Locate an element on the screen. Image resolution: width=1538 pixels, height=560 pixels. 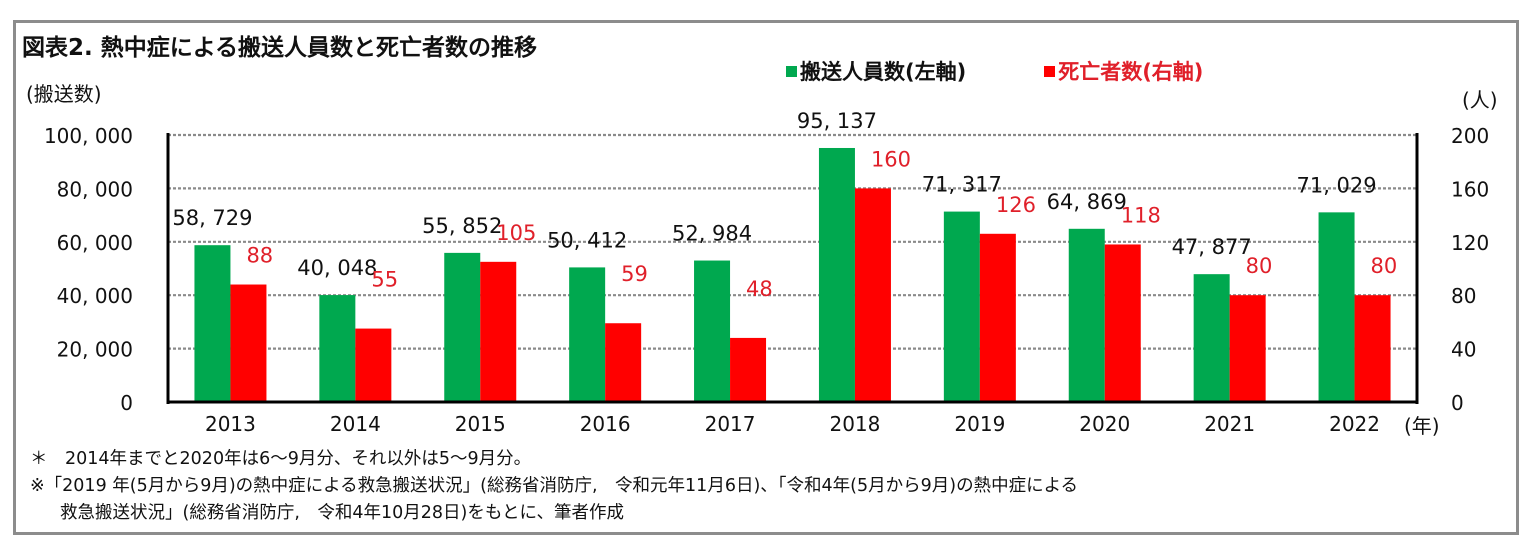
data-label-transport: 71, 029 is located at coordinates (1336, 185).